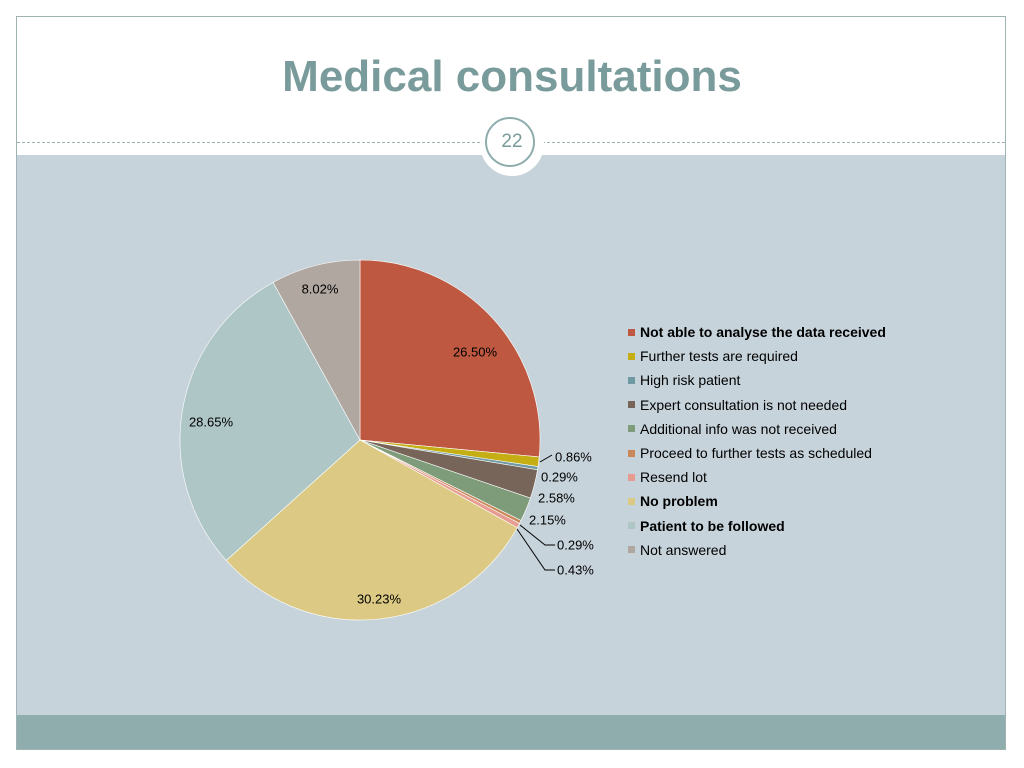  What do you see at coordinates (559, 476) in the screenshot?
I see `slice-label-3: 0.29%` at bounding box center [559, 476].